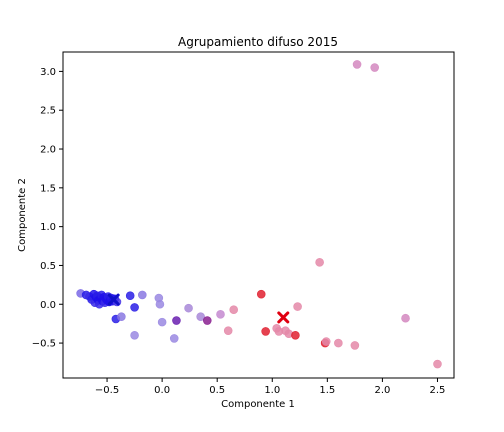  What do you see at coordinates (47, 208) in the screenshot?
I see `y-axis: −0.5 0.0 0.5 1.0 1.5 2.0 2.5 3.0` at bounding box center [47, 208].